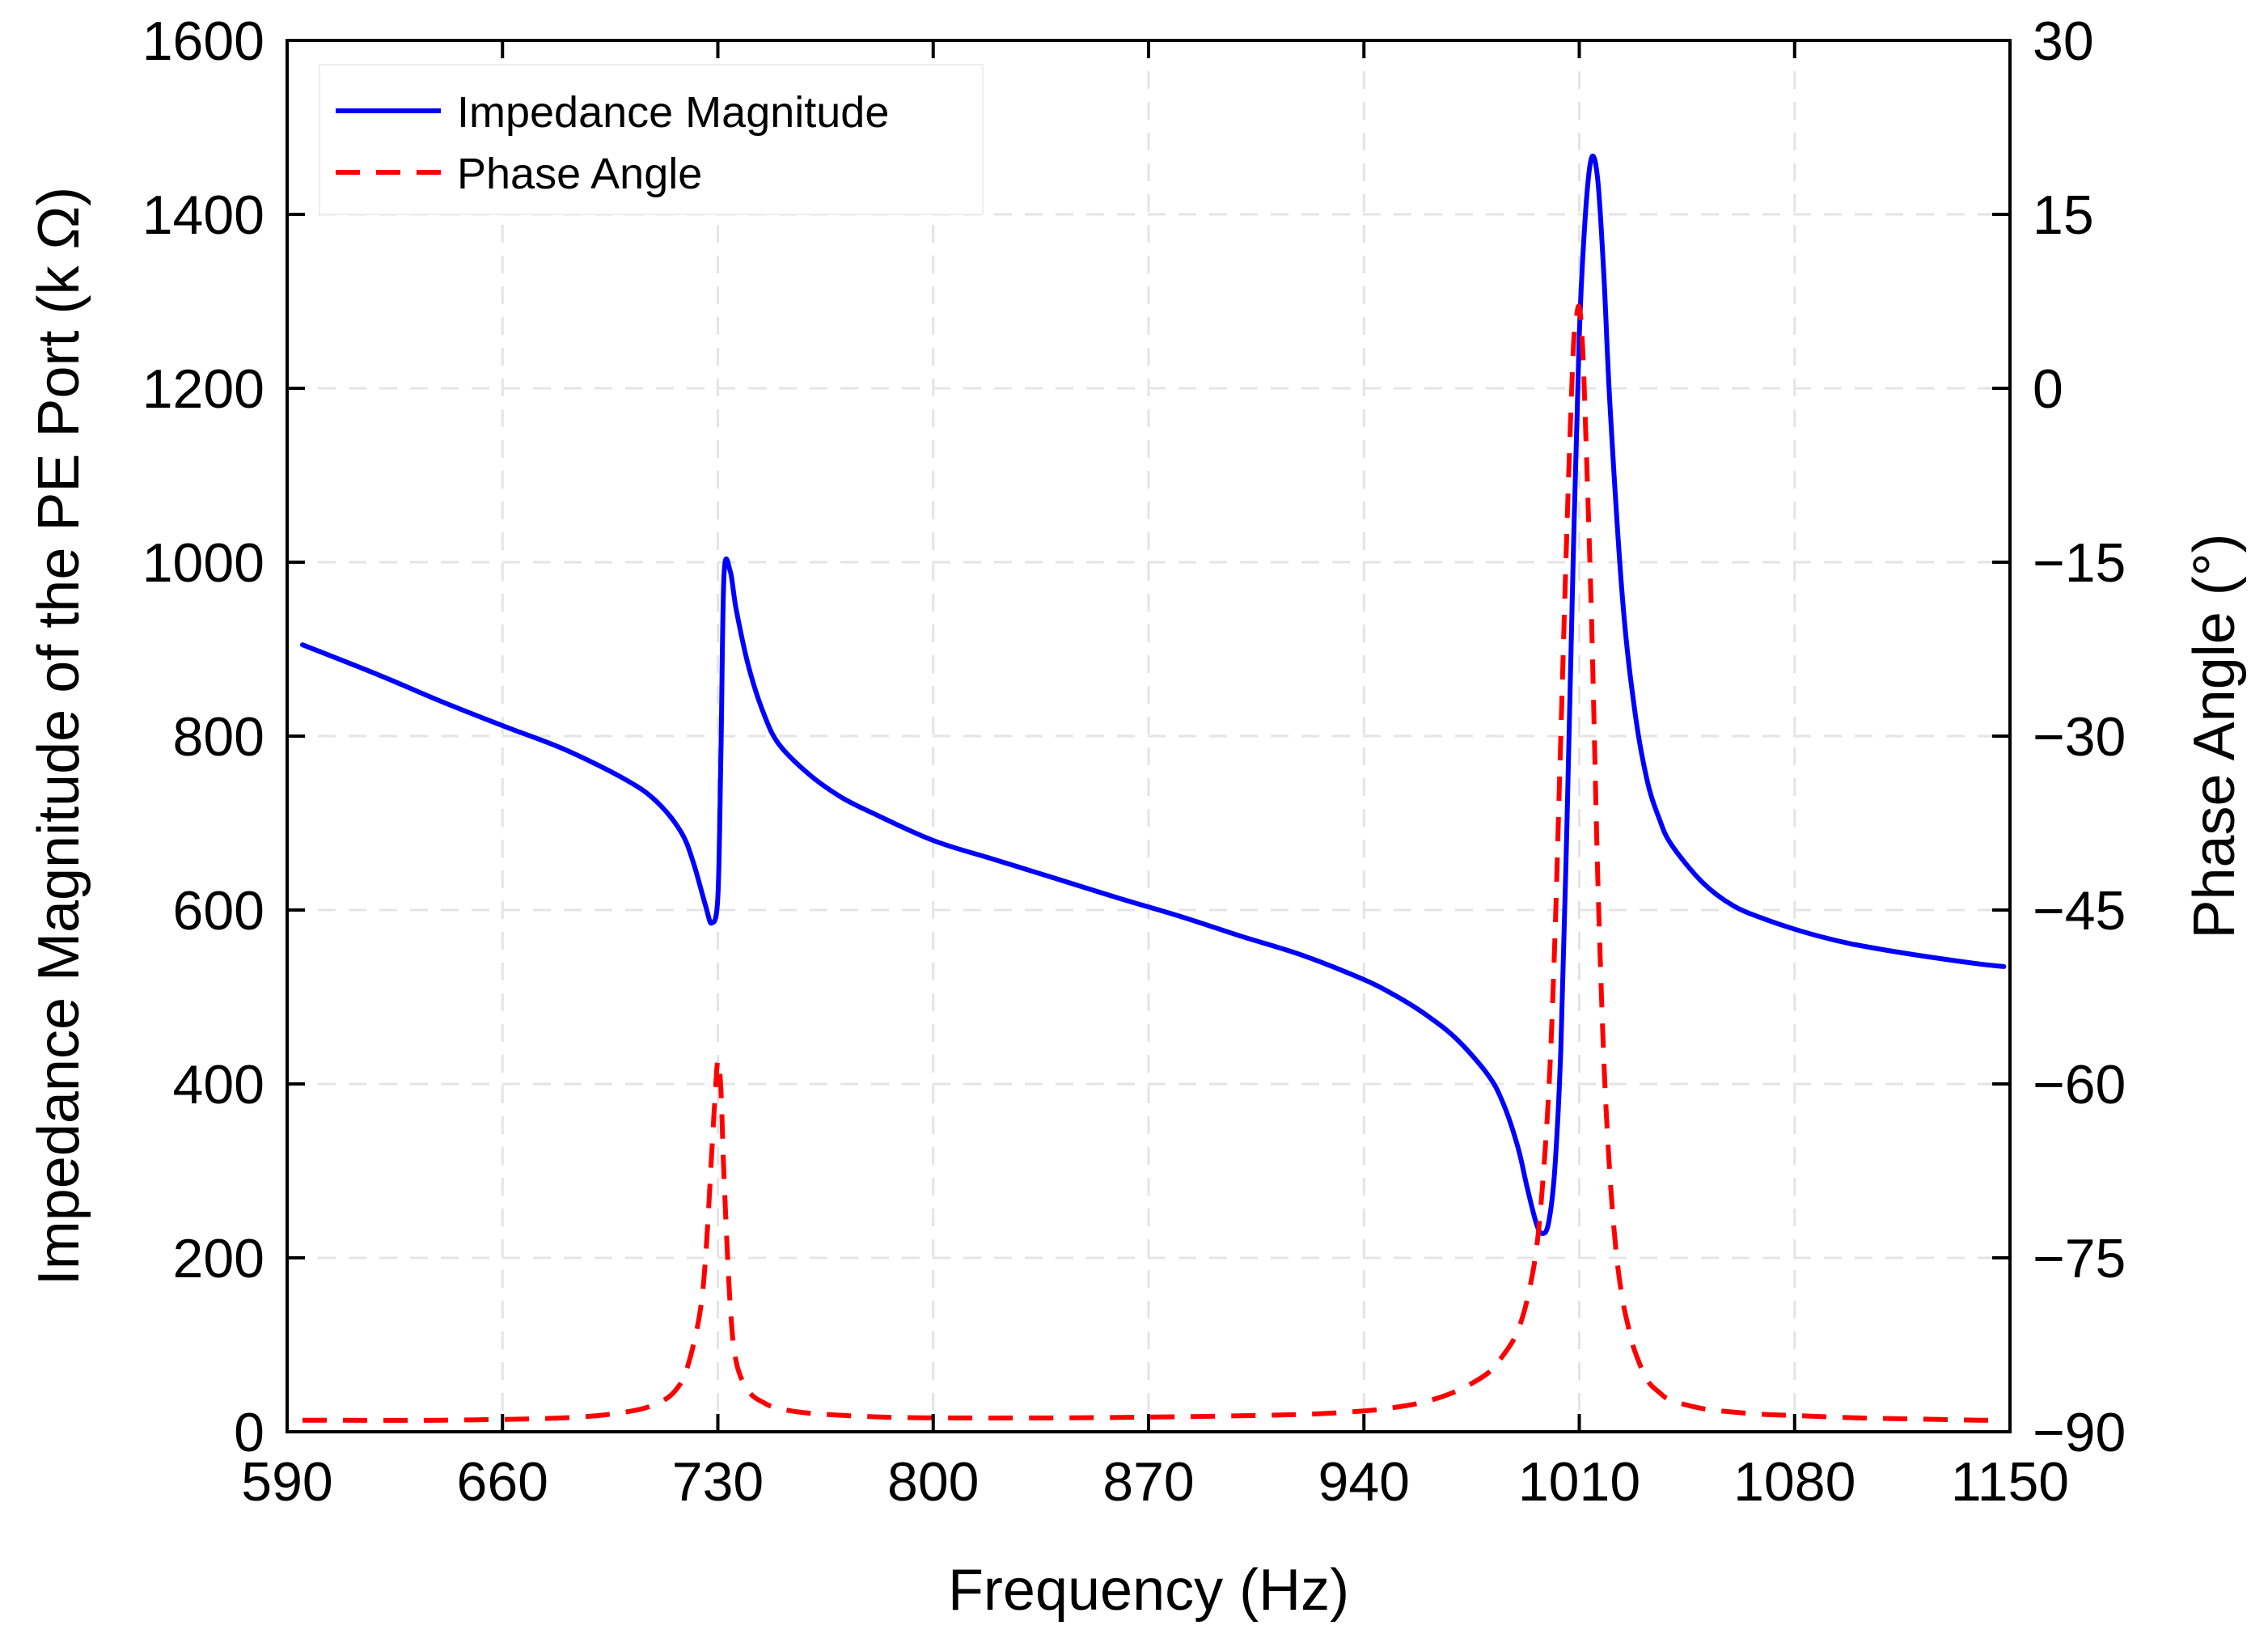 Image resolution: width=2268 pixels, height=1634 pixels. I want to click on x-tick-label: 870, so click(1148, 1482).